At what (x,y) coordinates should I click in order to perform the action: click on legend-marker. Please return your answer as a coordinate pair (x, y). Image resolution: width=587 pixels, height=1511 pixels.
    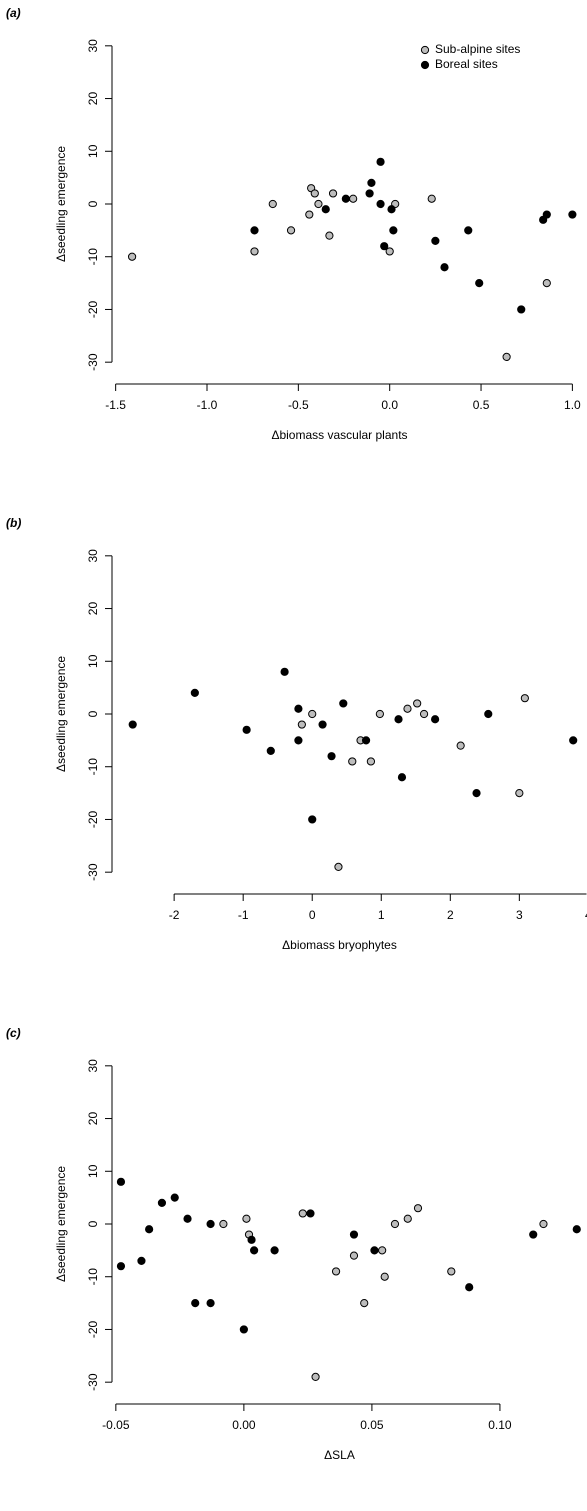
    Looking at the image, I should click on (425, 50).